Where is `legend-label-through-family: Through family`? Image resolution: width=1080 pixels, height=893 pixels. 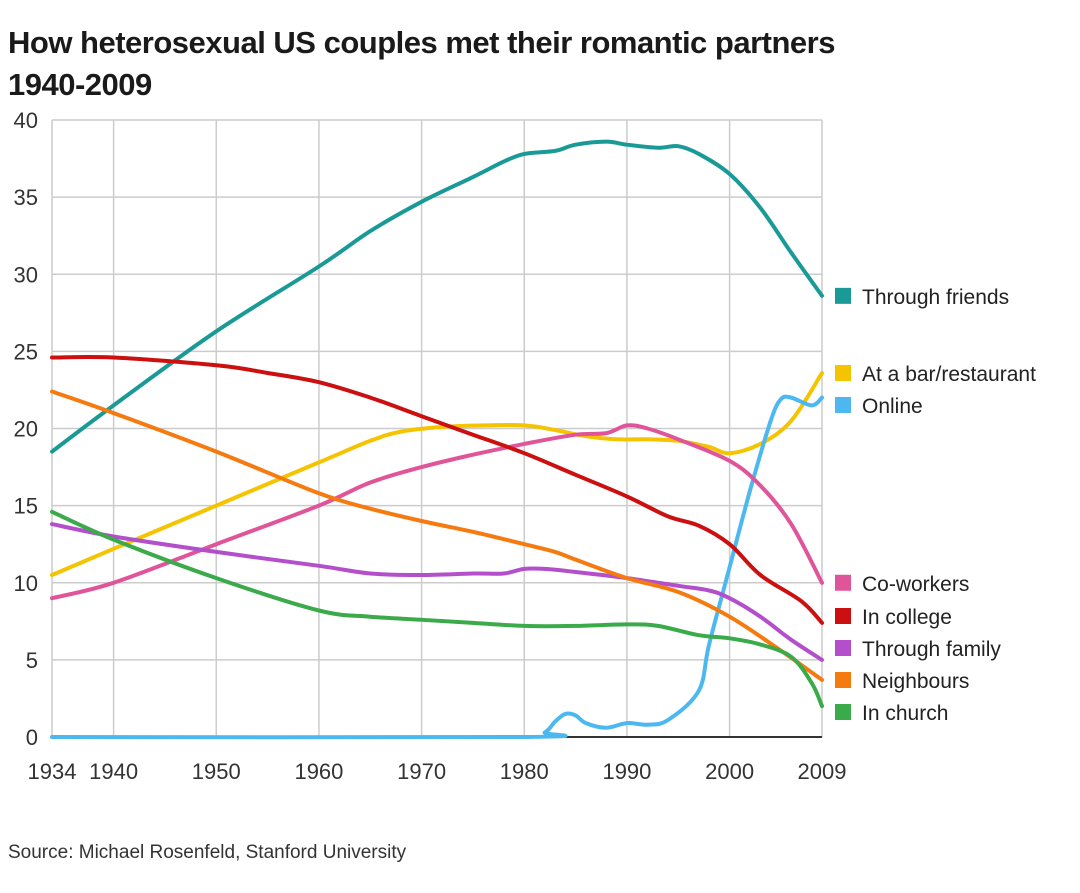
legend-label-through-family: Through family is located at coordinates (931, 649).